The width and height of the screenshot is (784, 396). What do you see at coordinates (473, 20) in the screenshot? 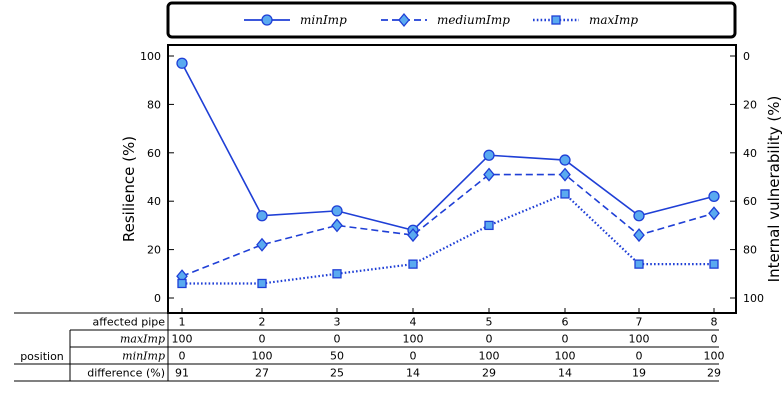
I see `legend-label-mediumImp: mediumImp` at bounding box center [473, 20].